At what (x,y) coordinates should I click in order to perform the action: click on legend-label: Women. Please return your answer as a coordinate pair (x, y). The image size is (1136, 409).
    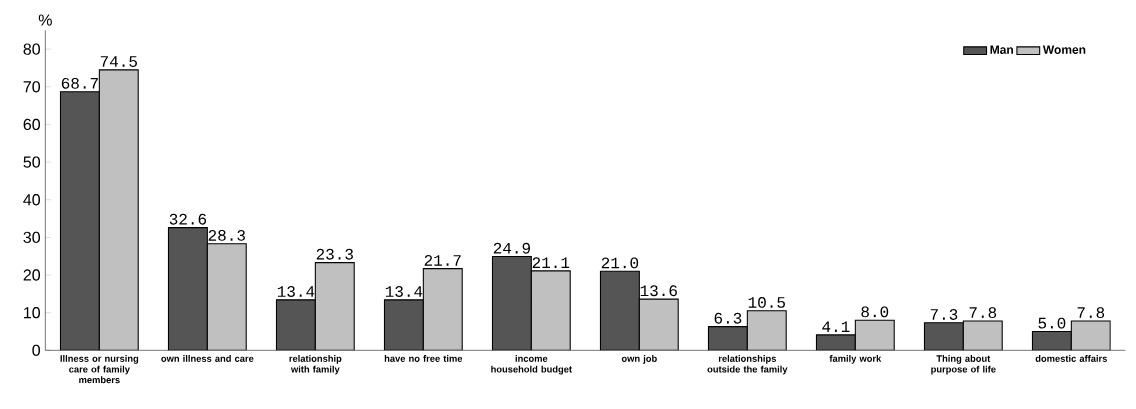
    Looking at the image, I should click on (1064, 49).